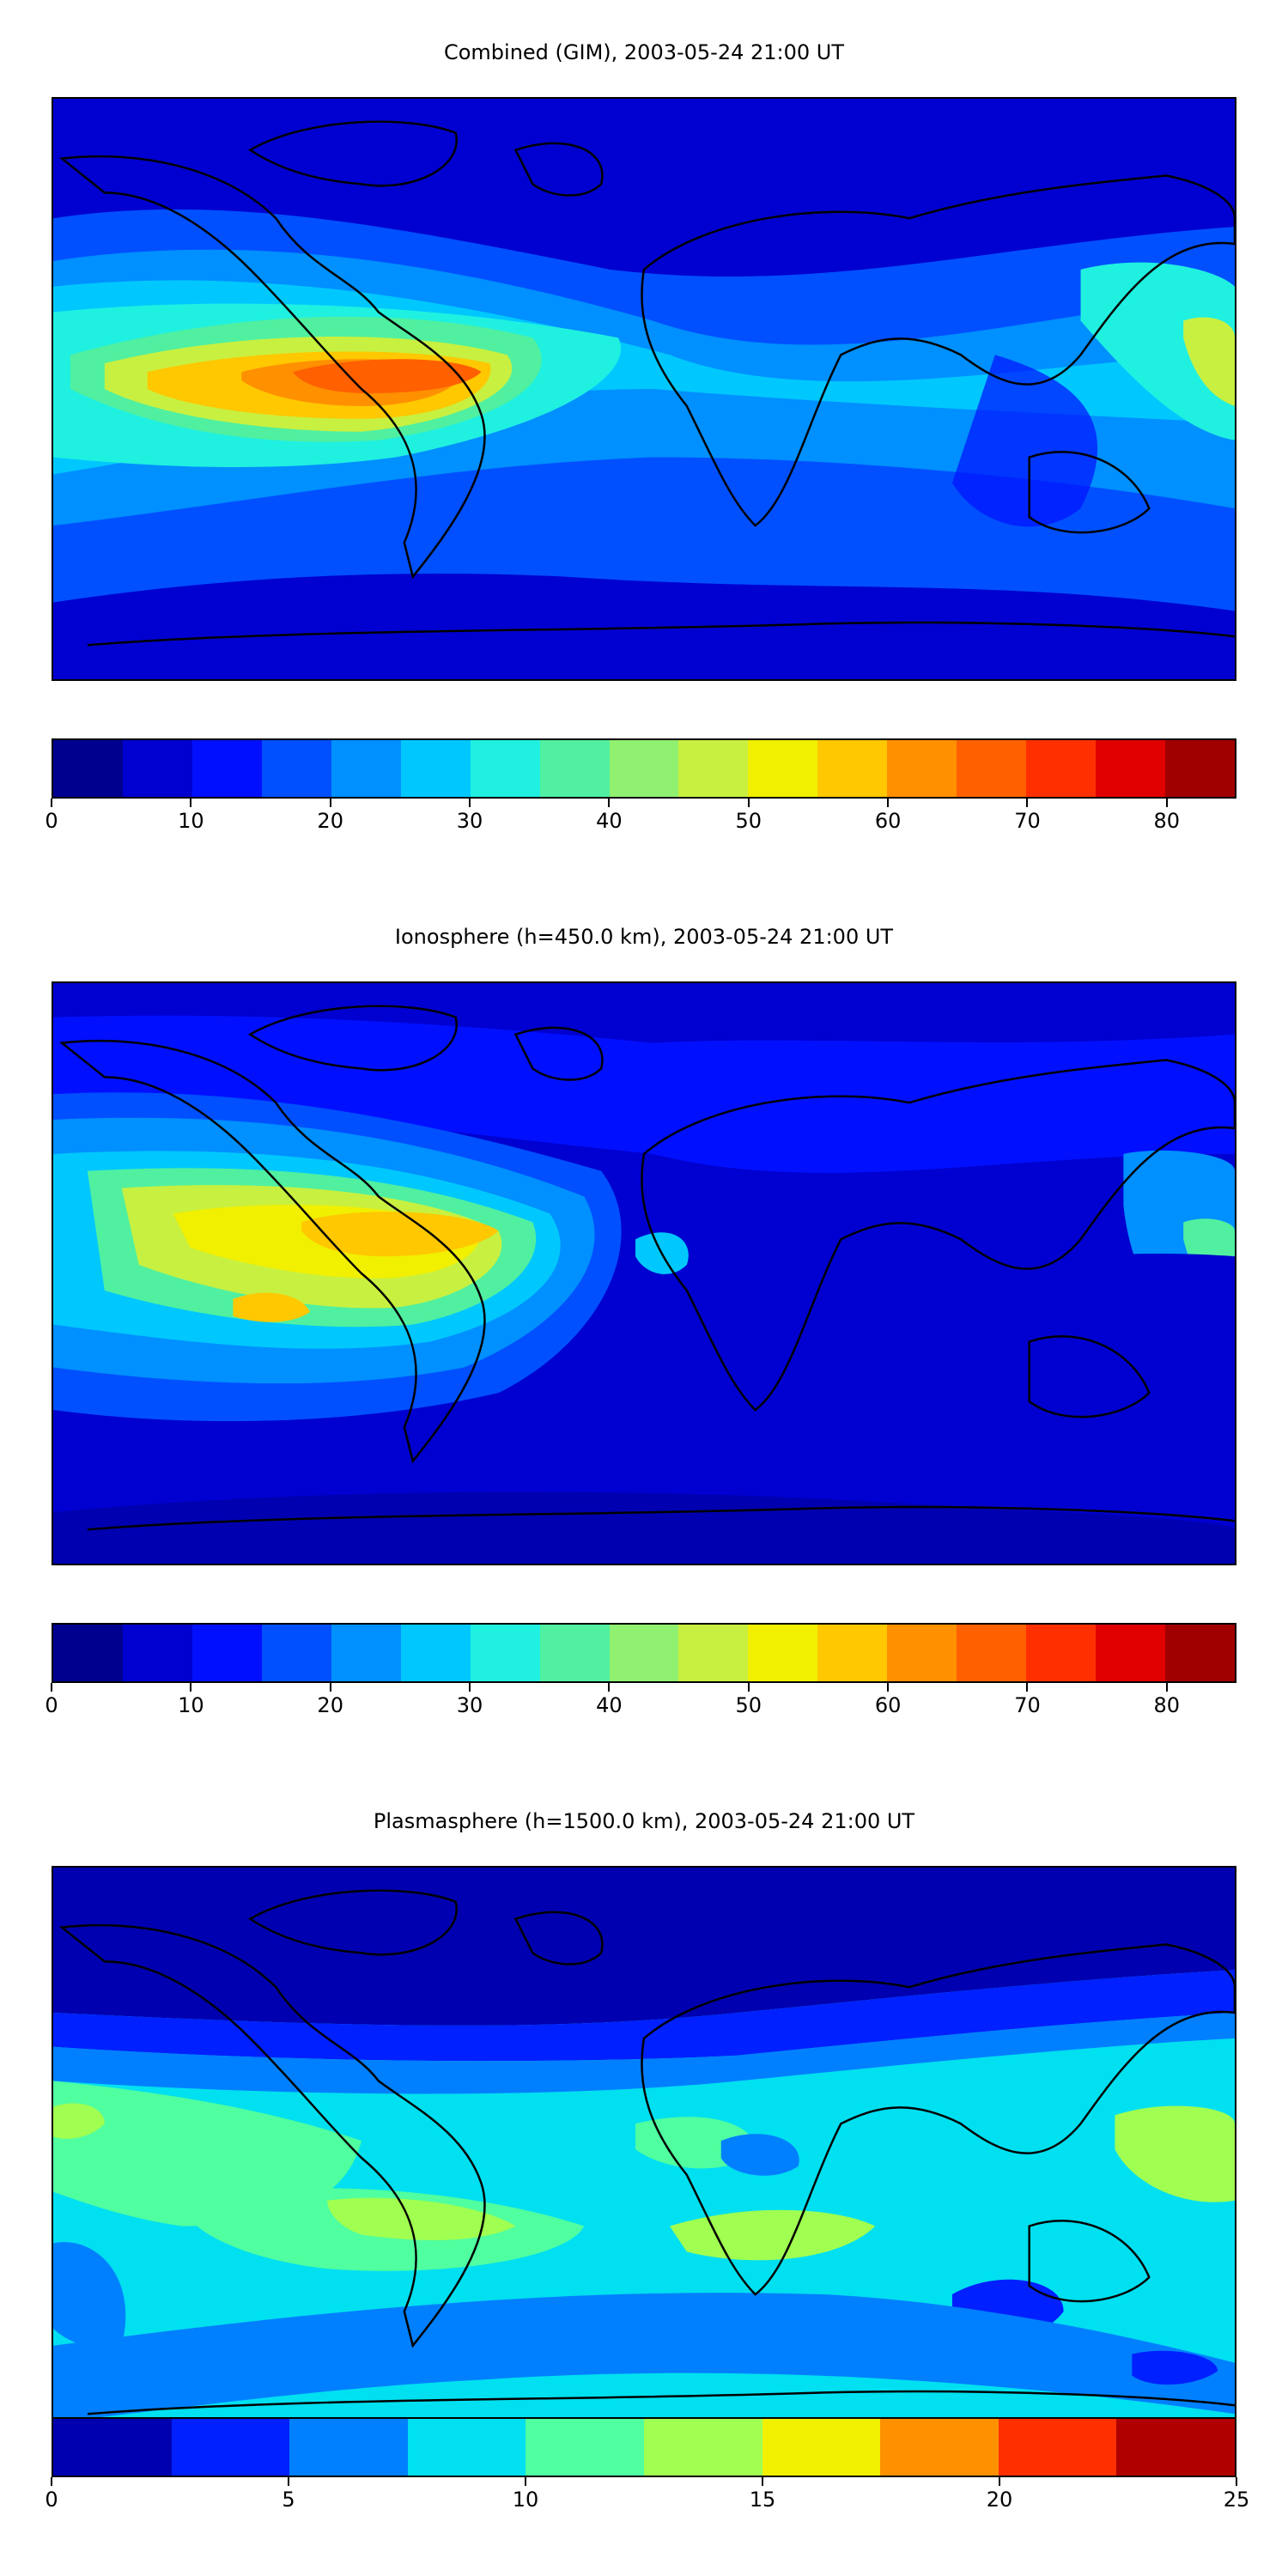 Image resolution: width=1288 pixels, height=2576 pixels. I want to click on colorbar-tick-label: 15, so click(762, 2500).